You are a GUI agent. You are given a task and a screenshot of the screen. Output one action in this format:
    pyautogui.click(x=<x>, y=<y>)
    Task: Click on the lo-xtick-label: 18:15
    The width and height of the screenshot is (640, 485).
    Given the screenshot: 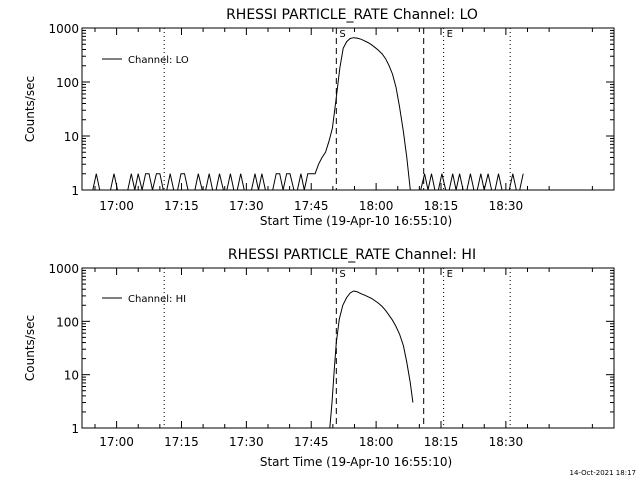 What is the action you would take?
    pyautogui.click(x=441, y=206)
    